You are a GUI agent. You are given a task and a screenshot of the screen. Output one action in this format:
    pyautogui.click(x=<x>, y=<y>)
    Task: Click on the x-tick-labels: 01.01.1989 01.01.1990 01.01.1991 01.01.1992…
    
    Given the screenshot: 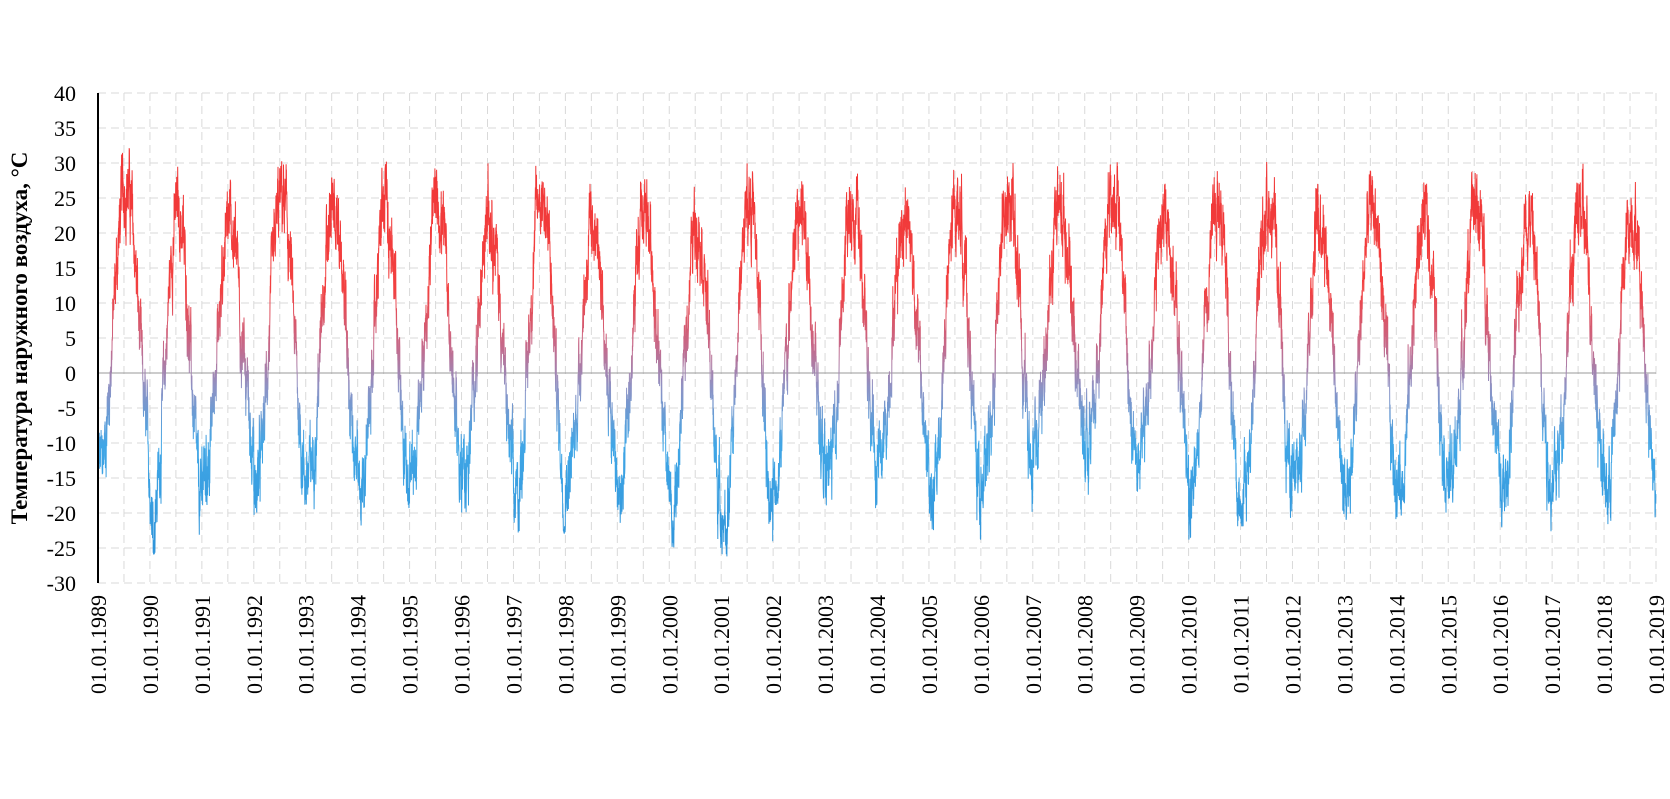 What is the action you would take?
    pyautogui.click(x=877, y=644)
    